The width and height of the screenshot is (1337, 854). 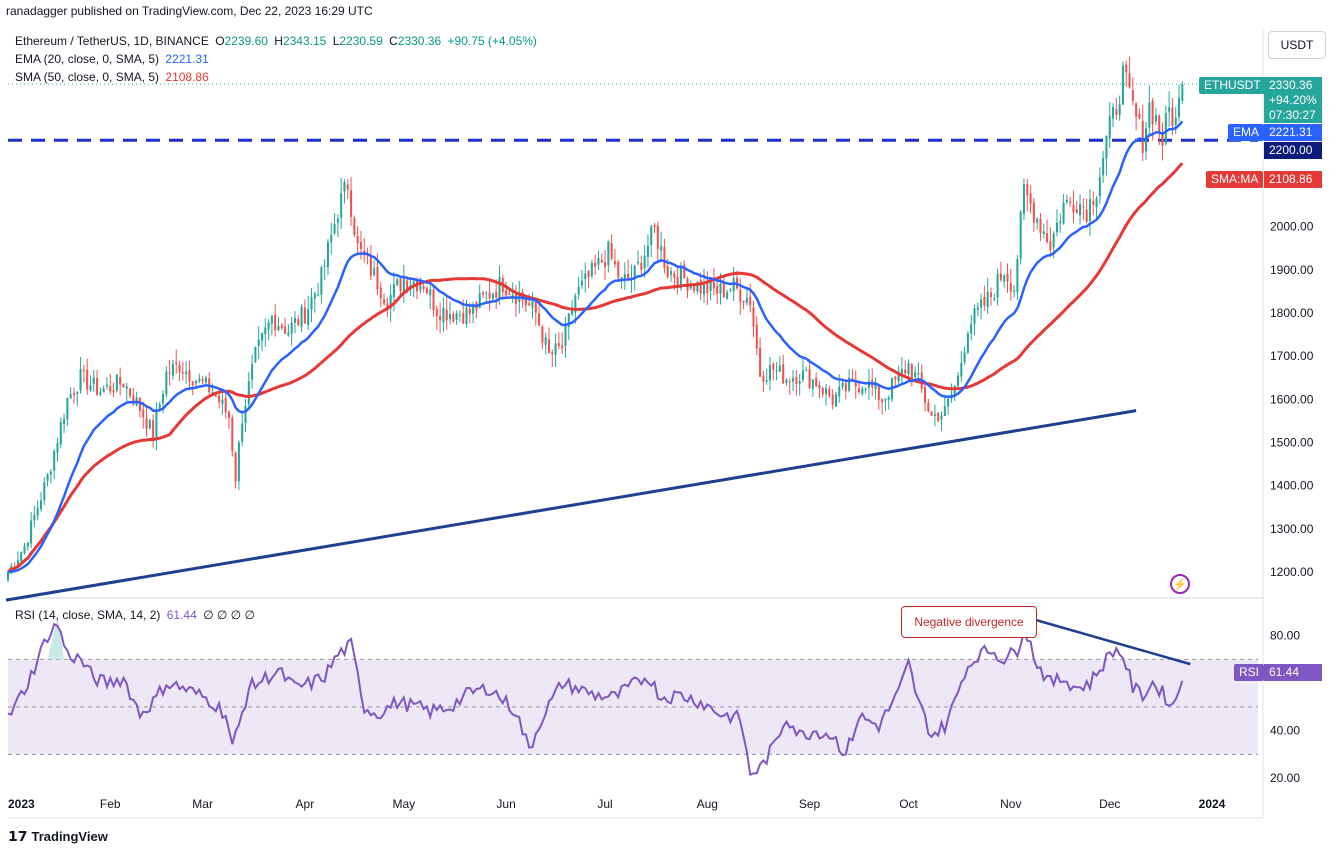 I want to click on last-price-box: 2330.36 +94.20% 07:30:27, so click(x=1293, y=100).